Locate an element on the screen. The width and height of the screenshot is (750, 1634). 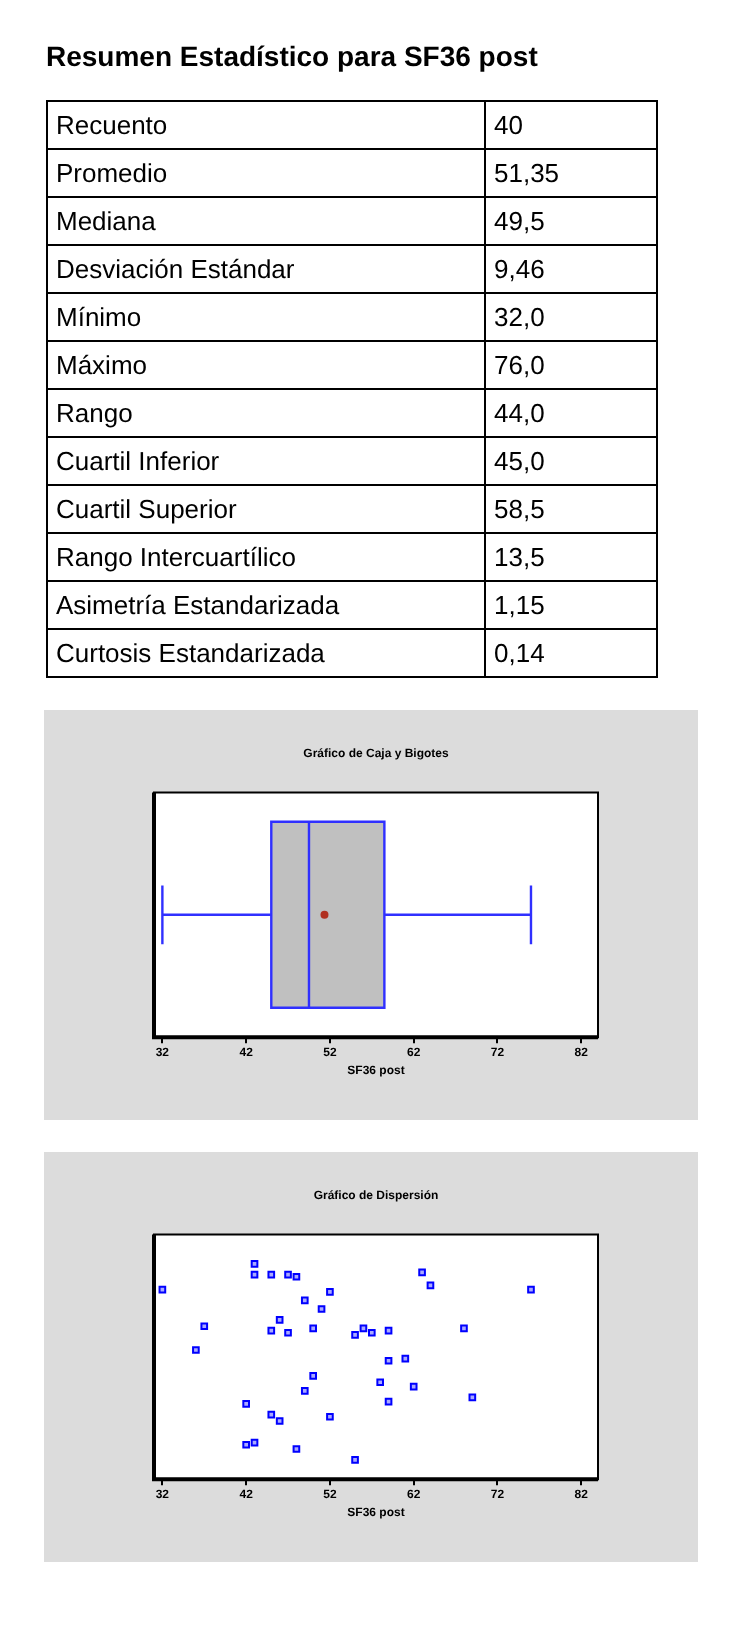
text: Curtosis Estandarizada is located at coordinates (266, 653).